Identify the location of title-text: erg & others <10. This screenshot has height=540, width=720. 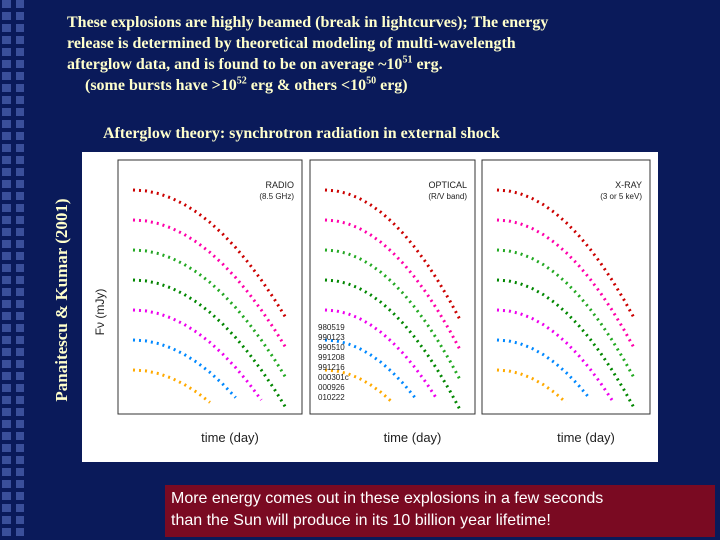
(306, 85).